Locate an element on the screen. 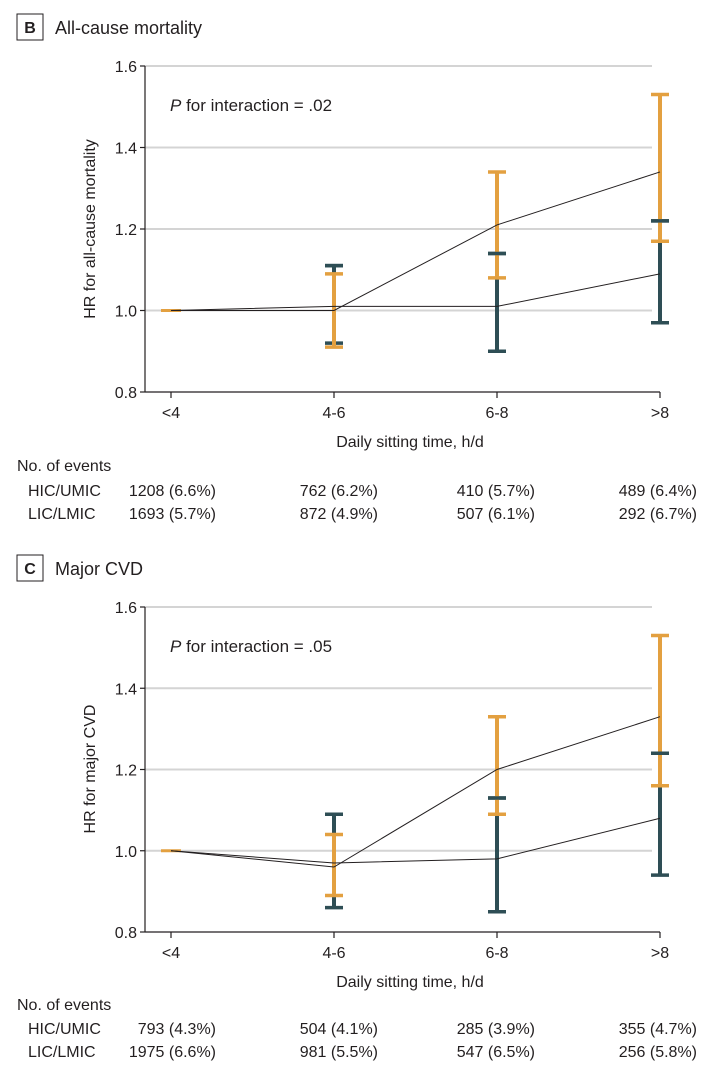 The width and height of the screenshot is (717, 1080). events-cell: 410 (5.7%) is located at coordinates (496, 491).